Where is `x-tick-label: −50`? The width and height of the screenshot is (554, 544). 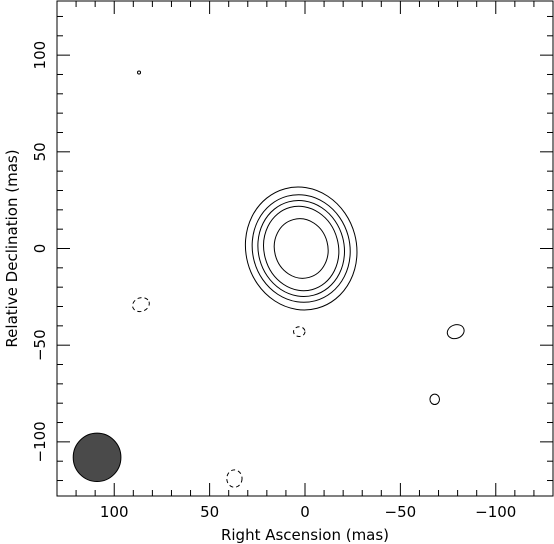
x-tick-label: −50 is located at coordinates (401, 512).